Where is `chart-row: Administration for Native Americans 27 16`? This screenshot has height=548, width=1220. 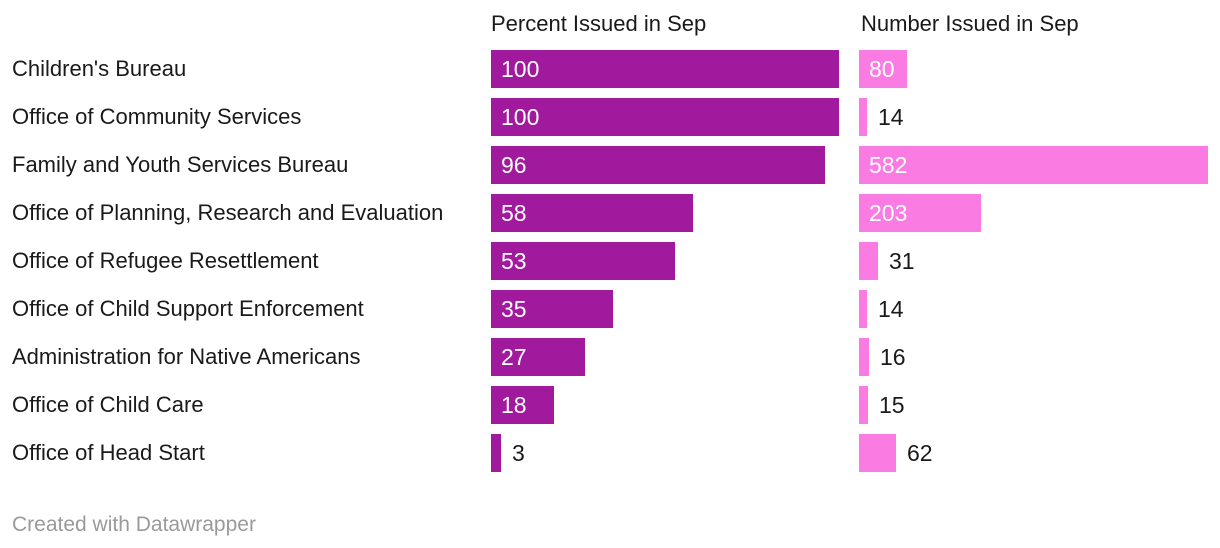
chart-row: Administration for Native Americans 27 16 is located at coordinates (610, 357).